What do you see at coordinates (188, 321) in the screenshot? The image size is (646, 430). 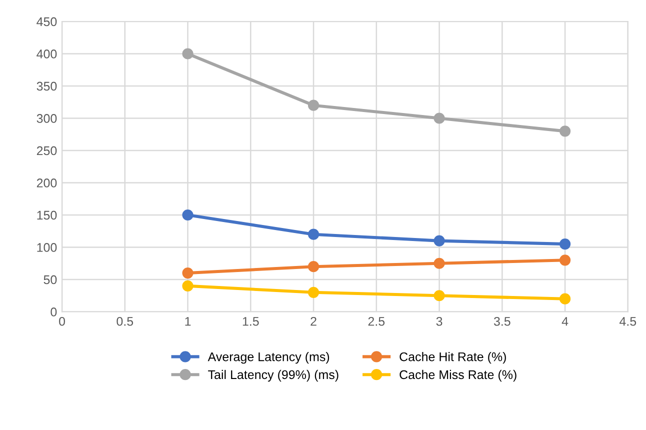 I see `x-tick-label: 1` at bounding box center [188, 321].